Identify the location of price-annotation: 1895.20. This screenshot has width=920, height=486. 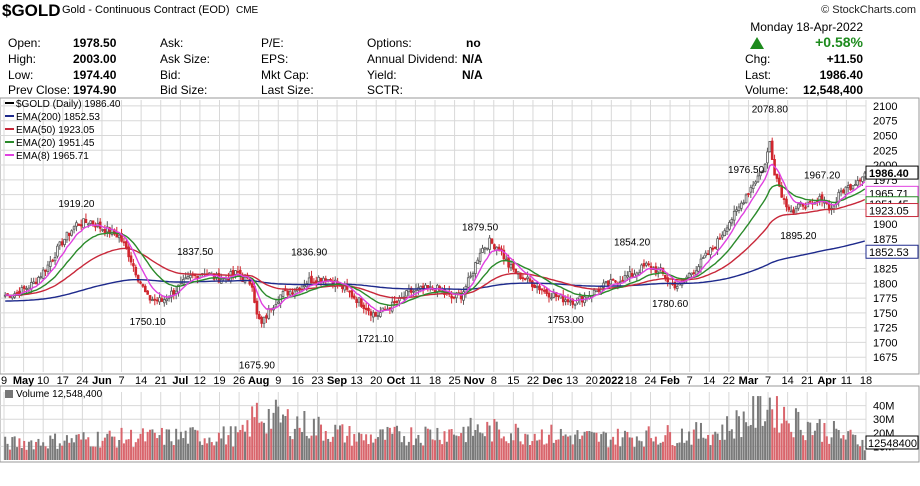
(798, 236).